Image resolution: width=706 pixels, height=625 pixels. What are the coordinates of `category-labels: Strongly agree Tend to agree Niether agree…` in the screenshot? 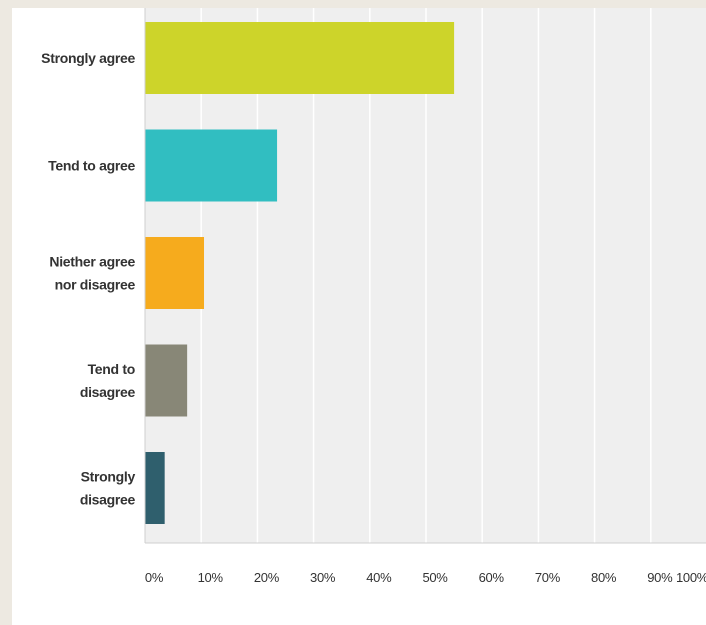 It's located at (88, 279).